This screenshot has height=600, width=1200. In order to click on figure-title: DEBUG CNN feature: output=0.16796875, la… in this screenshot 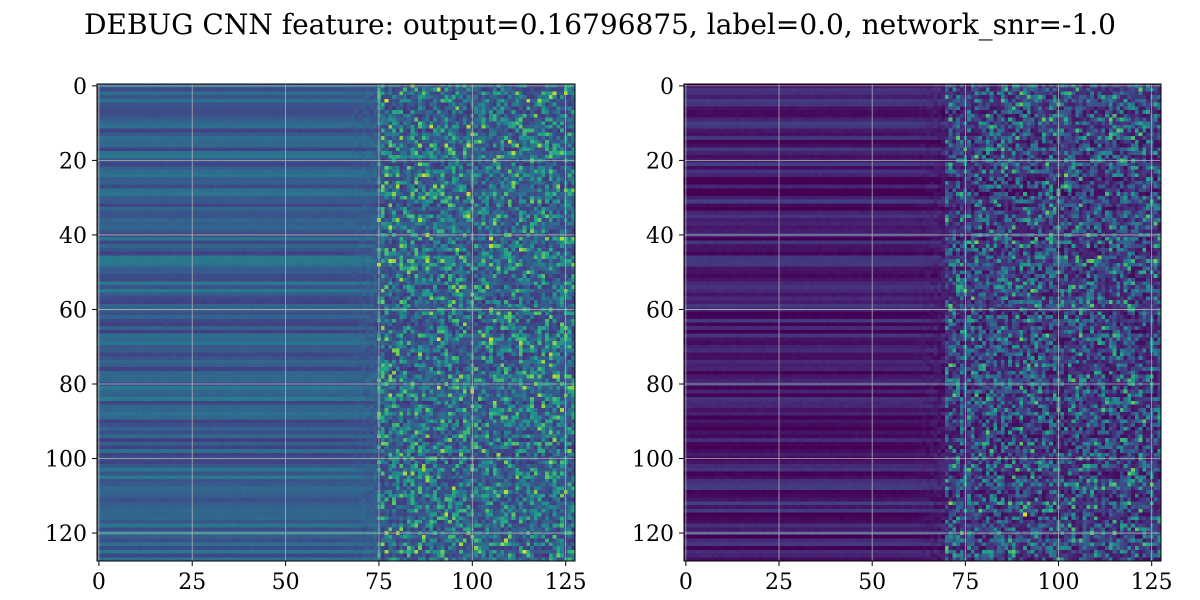, I will do `click(600, 24)`.